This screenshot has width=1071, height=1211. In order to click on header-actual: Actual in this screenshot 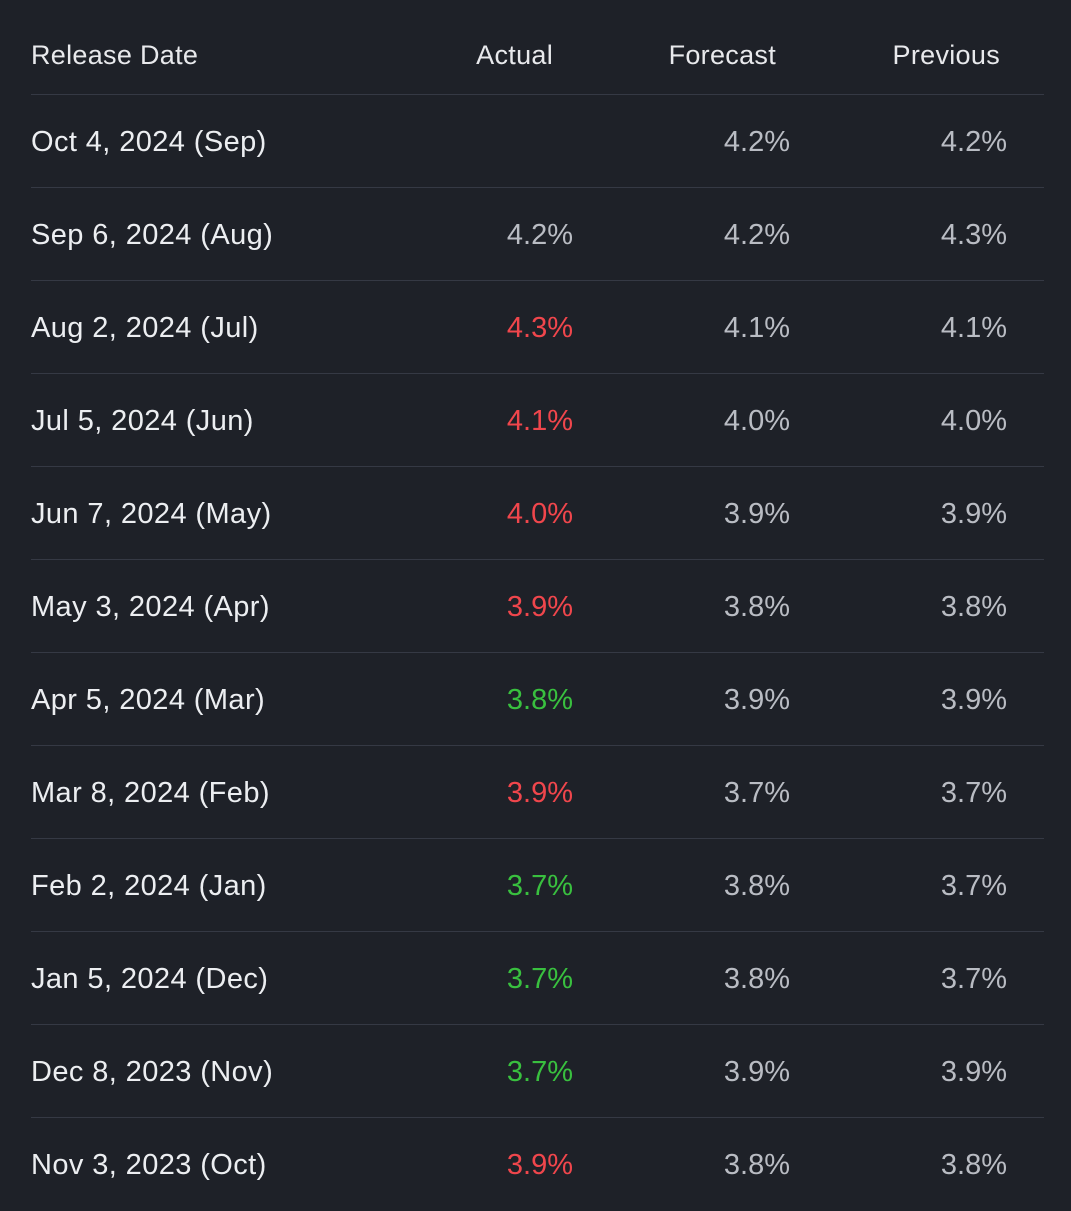, I will do `click(514, 55)`.